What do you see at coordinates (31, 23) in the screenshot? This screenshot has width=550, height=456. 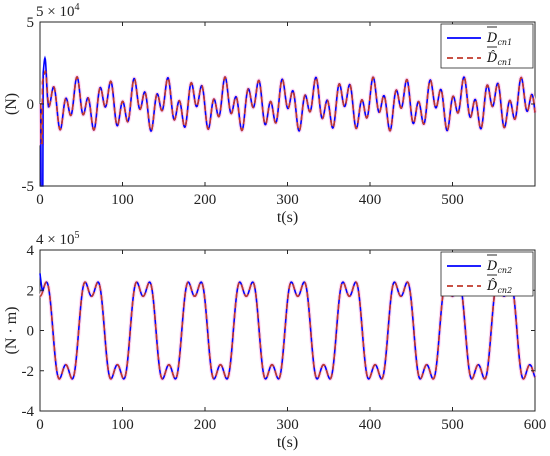 I see `y-tick-label: 5` at bounding box center [31, 23].